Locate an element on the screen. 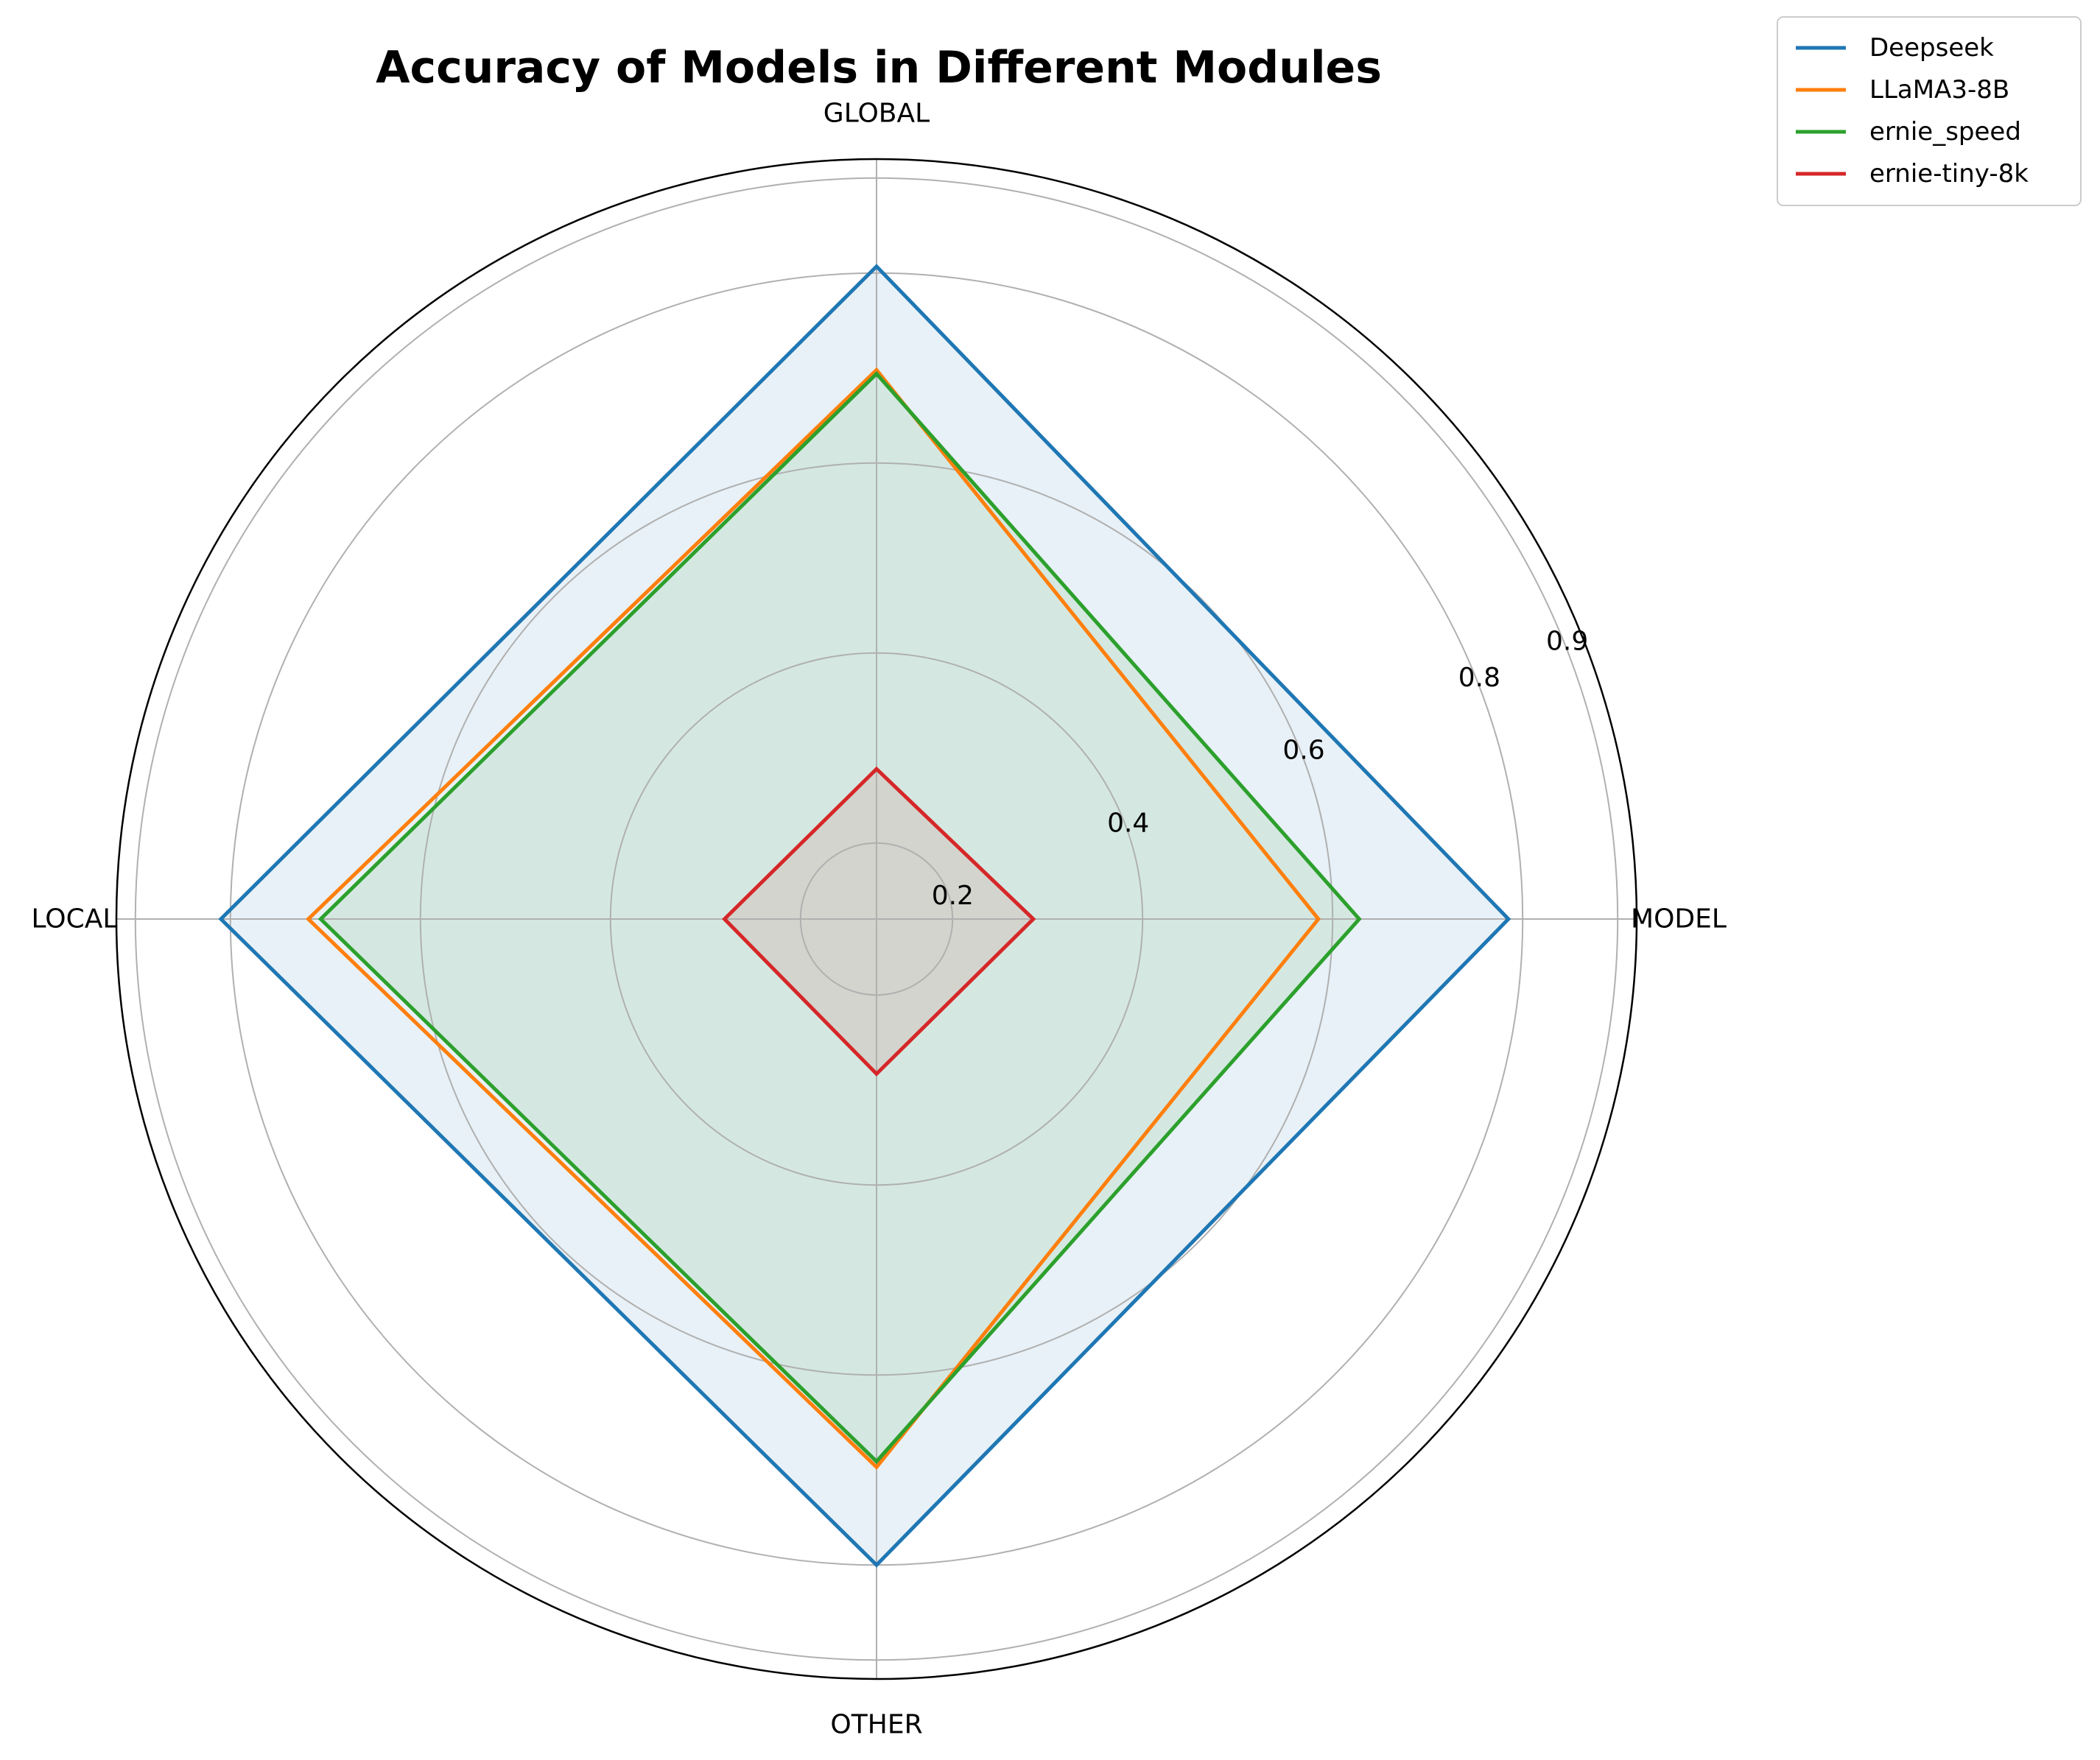  radial-tick-label: 0.8 is located at coordinates (1479, 678).